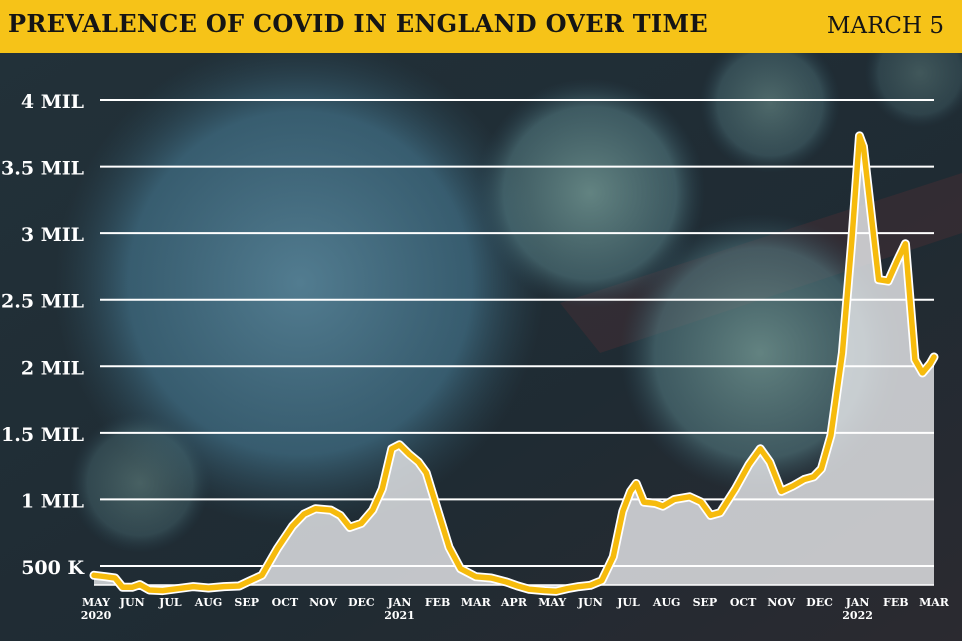 This screenshot has height=641, width=962. Describe the element at coordinates (52, 501) in the screenshot. I see `y-tick-label: 1 MIL` at that location.